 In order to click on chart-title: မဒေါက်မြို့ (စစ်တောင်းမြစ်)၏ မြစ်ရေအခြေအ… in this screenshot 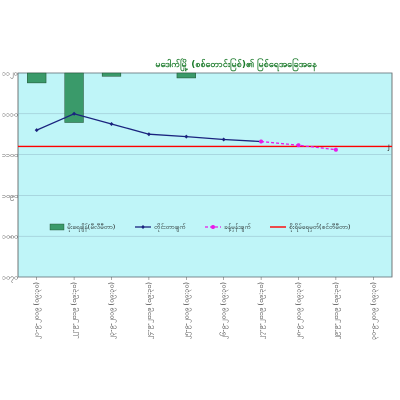, I will do `click(236, 65)`.